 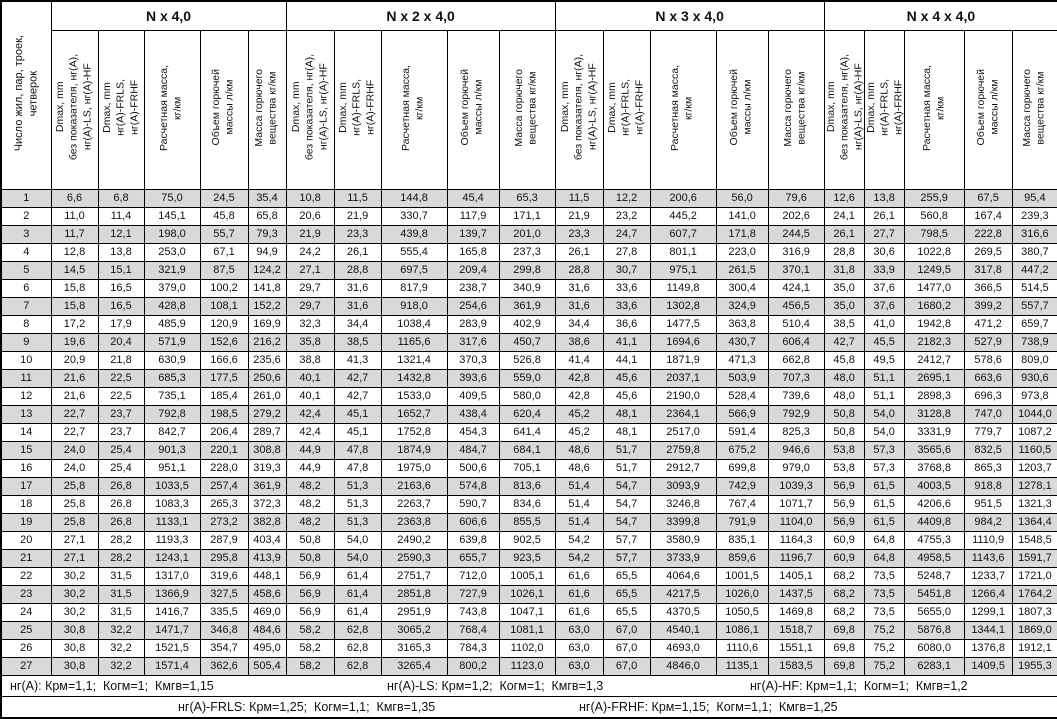 I want to click on data-cell: 29,7, so click(x=310, y=306).